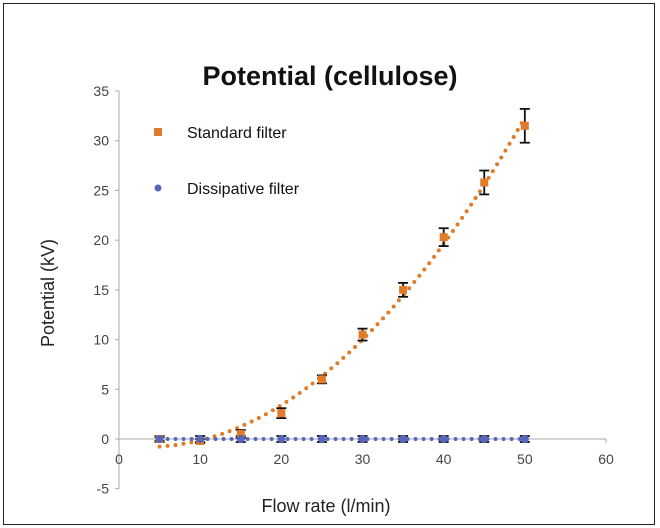 The image size is (660, 528). What do you see at coordinates (119, 459) in the screenshot?
I see `x-tick-label: 0` at bounding box center [119, 459].